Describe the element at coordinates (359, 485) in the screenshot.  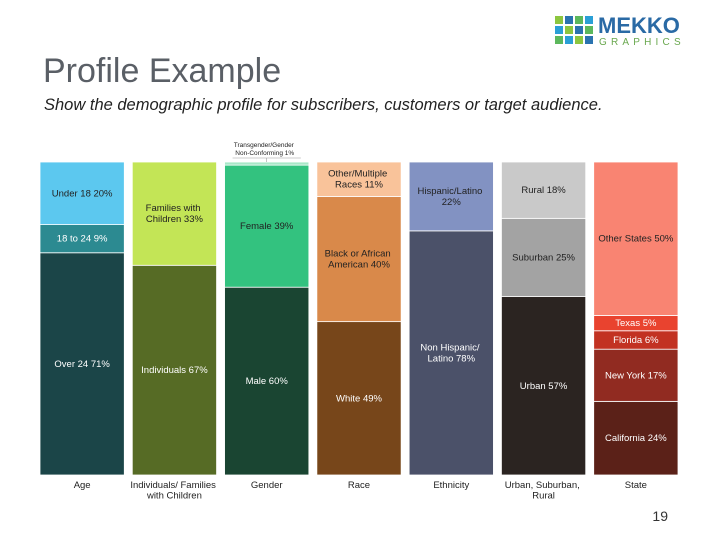
I see `category-label: Race` at that location.